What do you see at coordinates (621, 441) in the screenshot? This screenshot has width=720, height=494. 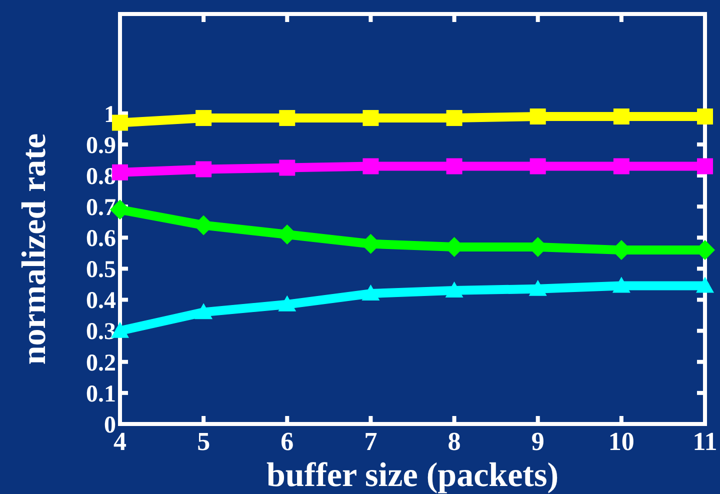 I see `x-tick-label: 10` at bounding box center [621, 441].